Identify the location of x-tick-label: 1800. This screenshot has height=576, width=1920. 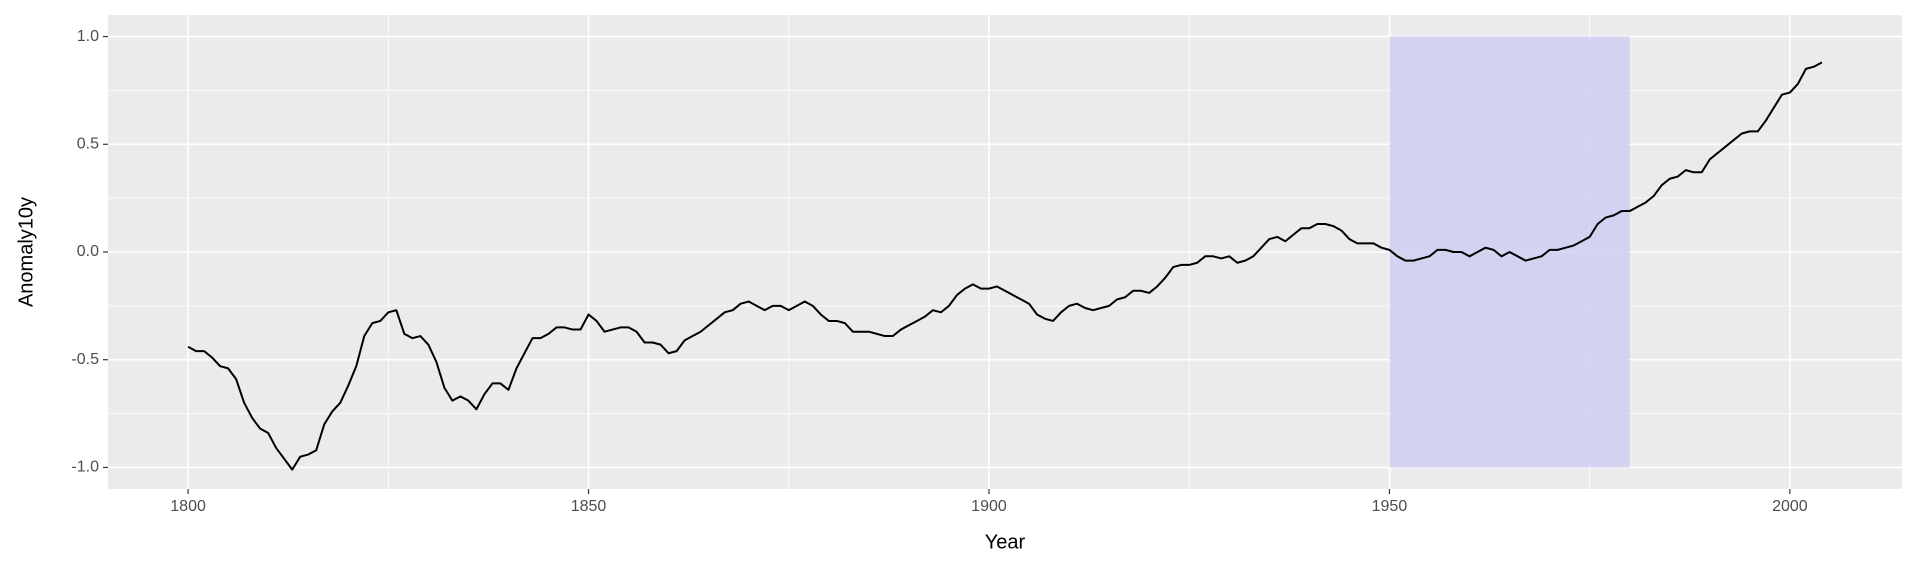
(188, 506).